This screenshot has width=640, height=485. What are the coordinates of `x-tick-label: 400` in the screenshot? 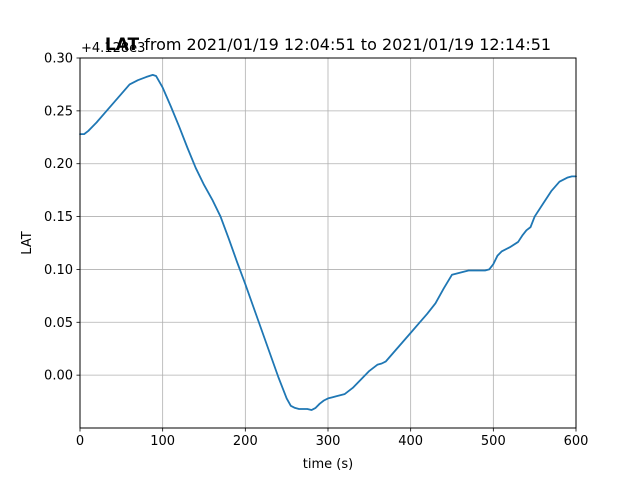 It's located at (410, 441).